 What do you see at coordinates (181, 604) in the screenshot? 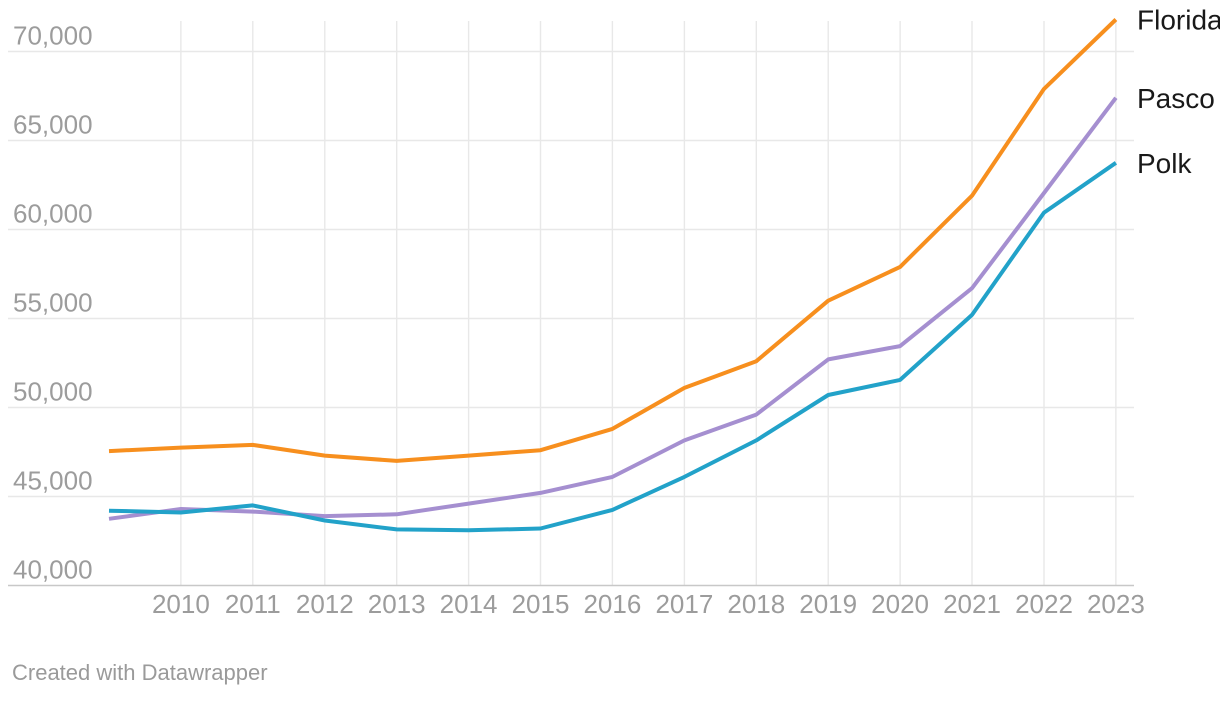
I see `x-tick-label-2010: 2010` at bounding box center [181, 604].